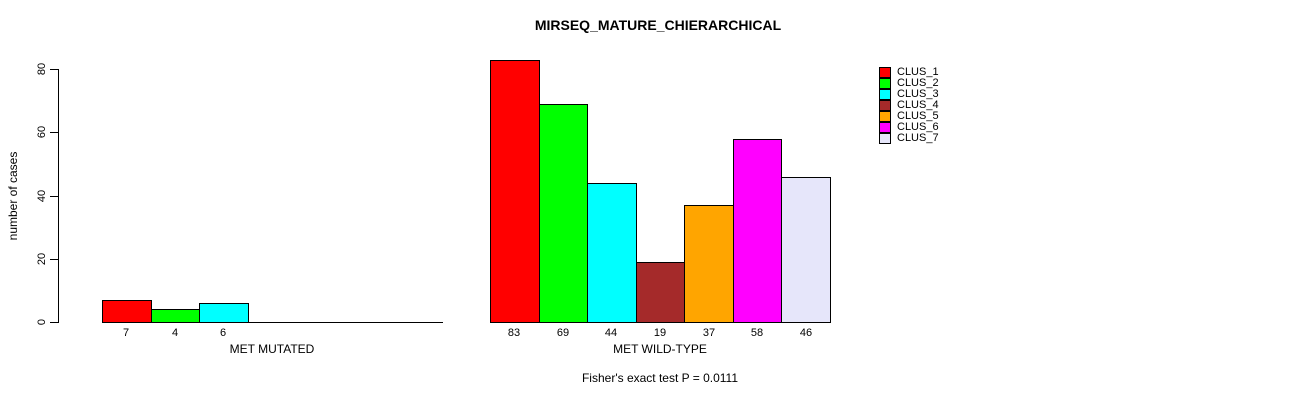  Describe the element at coordinates (658, 25) in the screenshot. I see `chart-title: MIRSEQ_MATURE_CHIERARCHICAL` at that location.